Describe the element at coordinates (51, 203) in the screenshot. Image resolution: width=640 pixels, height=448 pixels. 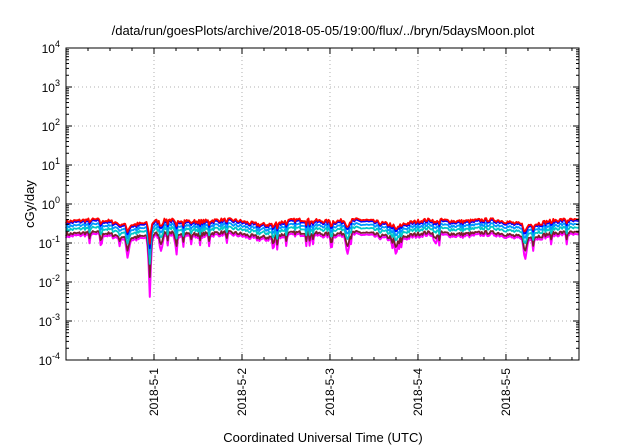
I see `y-tick-label: 10⁰` at that location.